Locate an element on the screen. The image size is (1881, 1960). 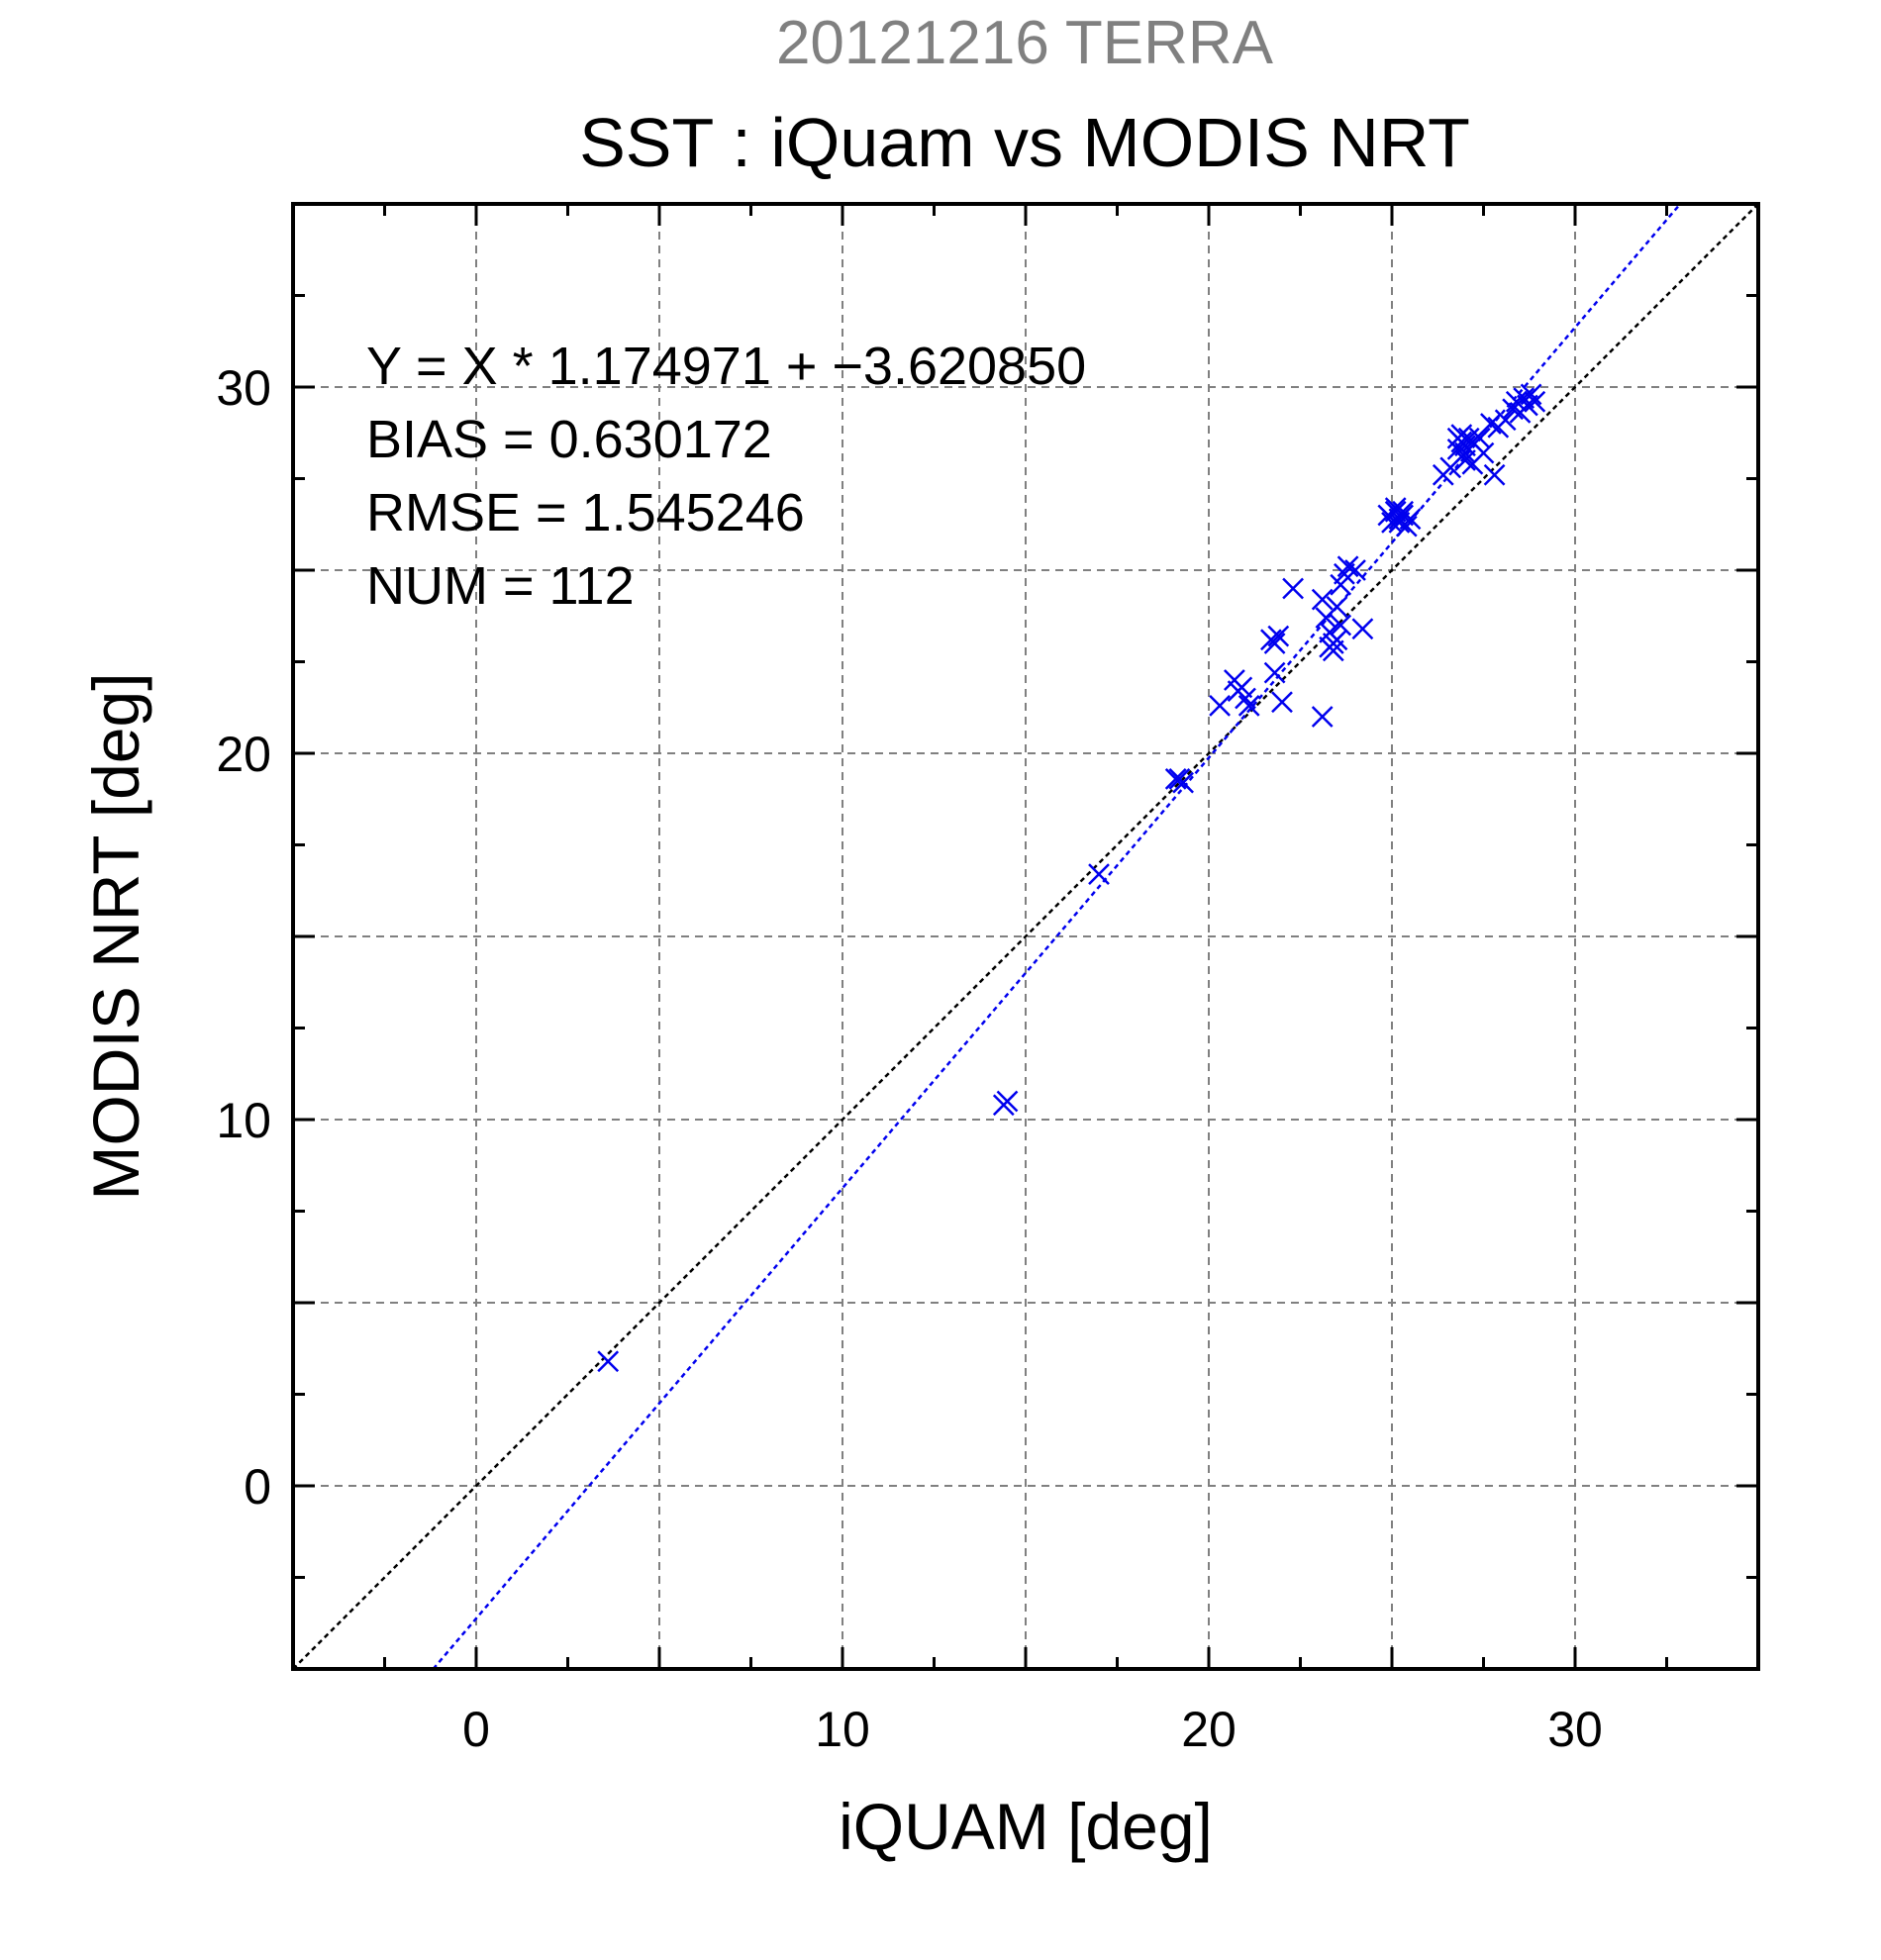
x-tick-label: 0 is located at coordinates (476, 1729).